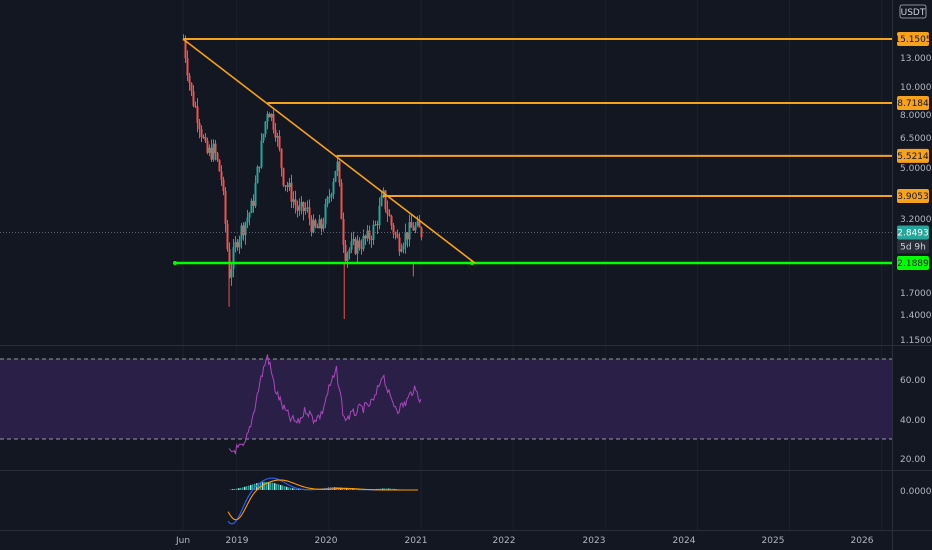 The height and width of the screenshot is (550, 932). I want to click on time-tick-label: 2026, so click(862, 541).